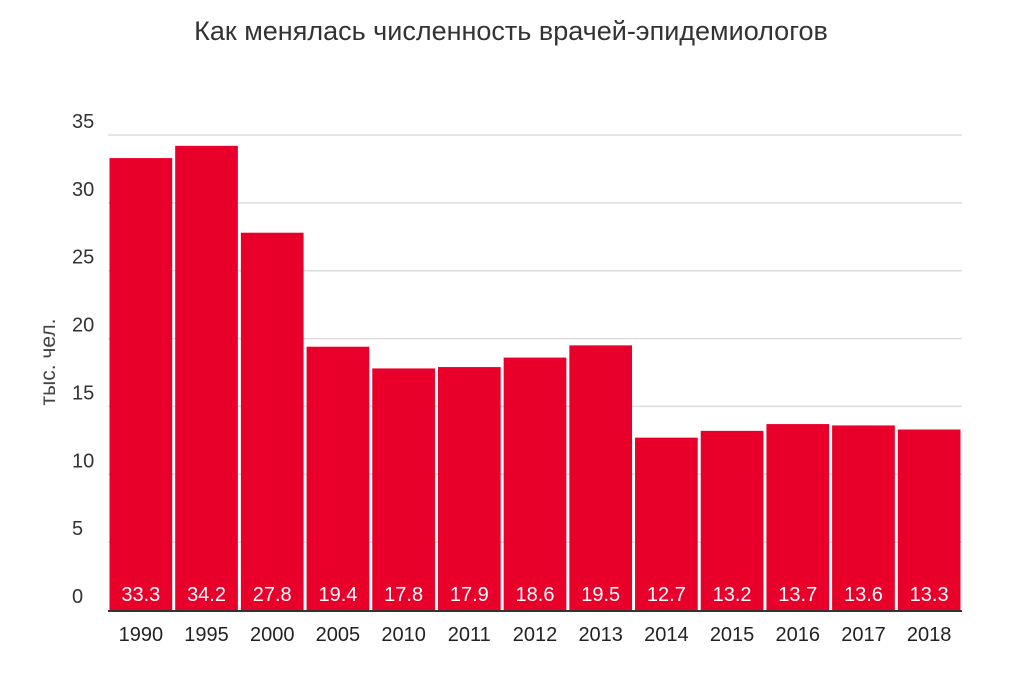 Image resolution: width=1022 pixels, height=674 pixels. What do you see at coordinates (600, 595) in the screenshot?
I see `data-label: 19.5` at bounding box center [600, 595].